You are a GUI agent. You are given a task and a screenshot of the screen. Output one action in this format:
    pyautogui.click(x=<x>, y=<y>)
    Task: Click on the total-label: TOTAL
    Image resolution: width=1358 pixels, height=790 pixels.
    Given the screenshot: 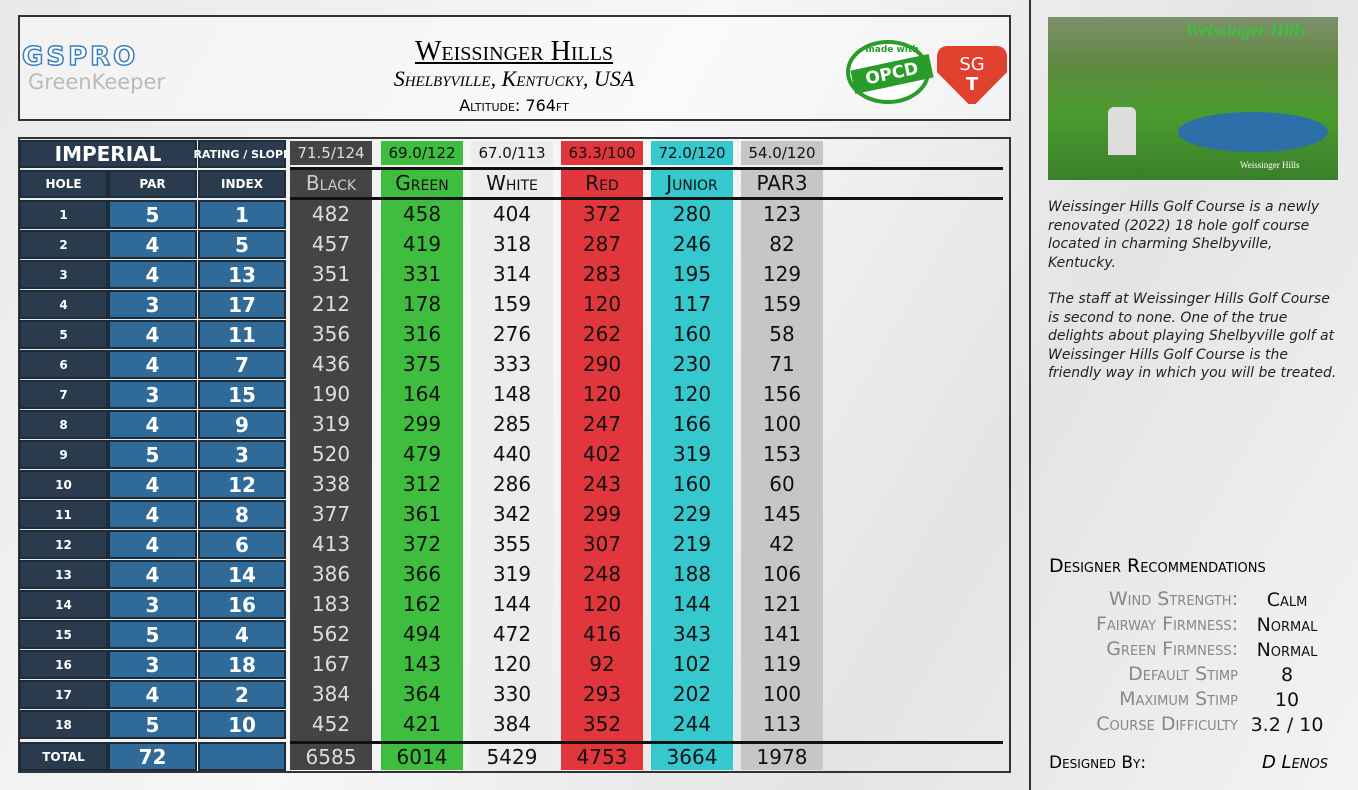 What is the action you would take?
    pyautogui.click(x=63, y=756)
    